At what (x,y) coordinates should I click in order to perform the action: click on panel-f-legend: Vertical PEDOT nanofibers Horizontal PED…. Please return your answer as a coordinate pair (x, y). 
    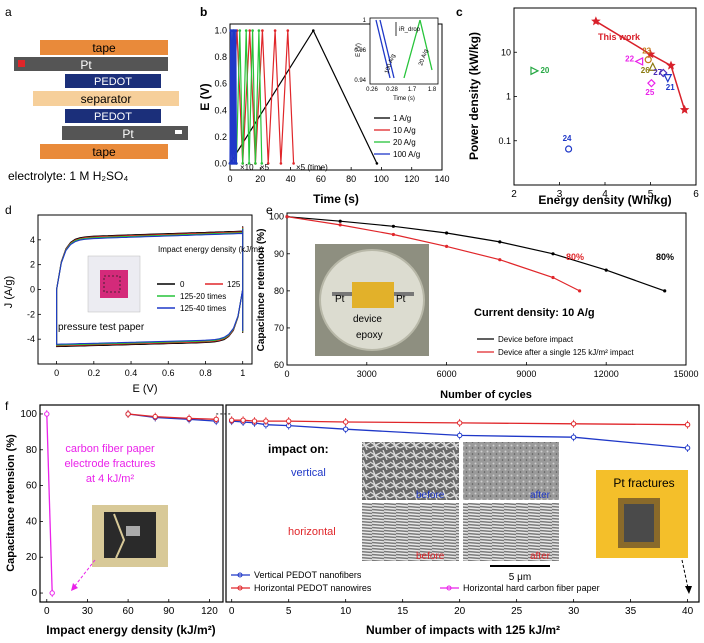
    Looking at the image, I should click on (415, 581).